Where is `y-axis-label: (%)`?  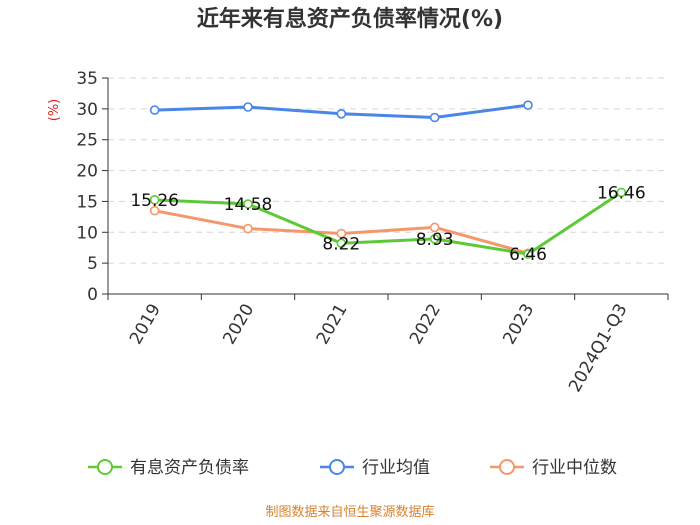 y-axis-label: (%) is located at coordinates (54, 110).